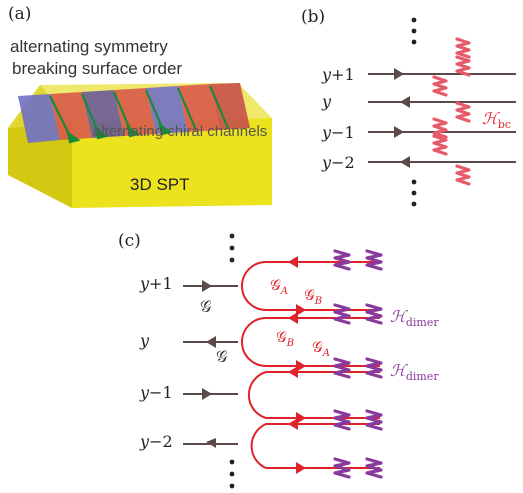 The height and width of the screenshot is (493, 523). Describe the element at coordinates (414, 372) in the screenshot. I see `panel-c-dimer-label-2: ℋdimer` at that location.